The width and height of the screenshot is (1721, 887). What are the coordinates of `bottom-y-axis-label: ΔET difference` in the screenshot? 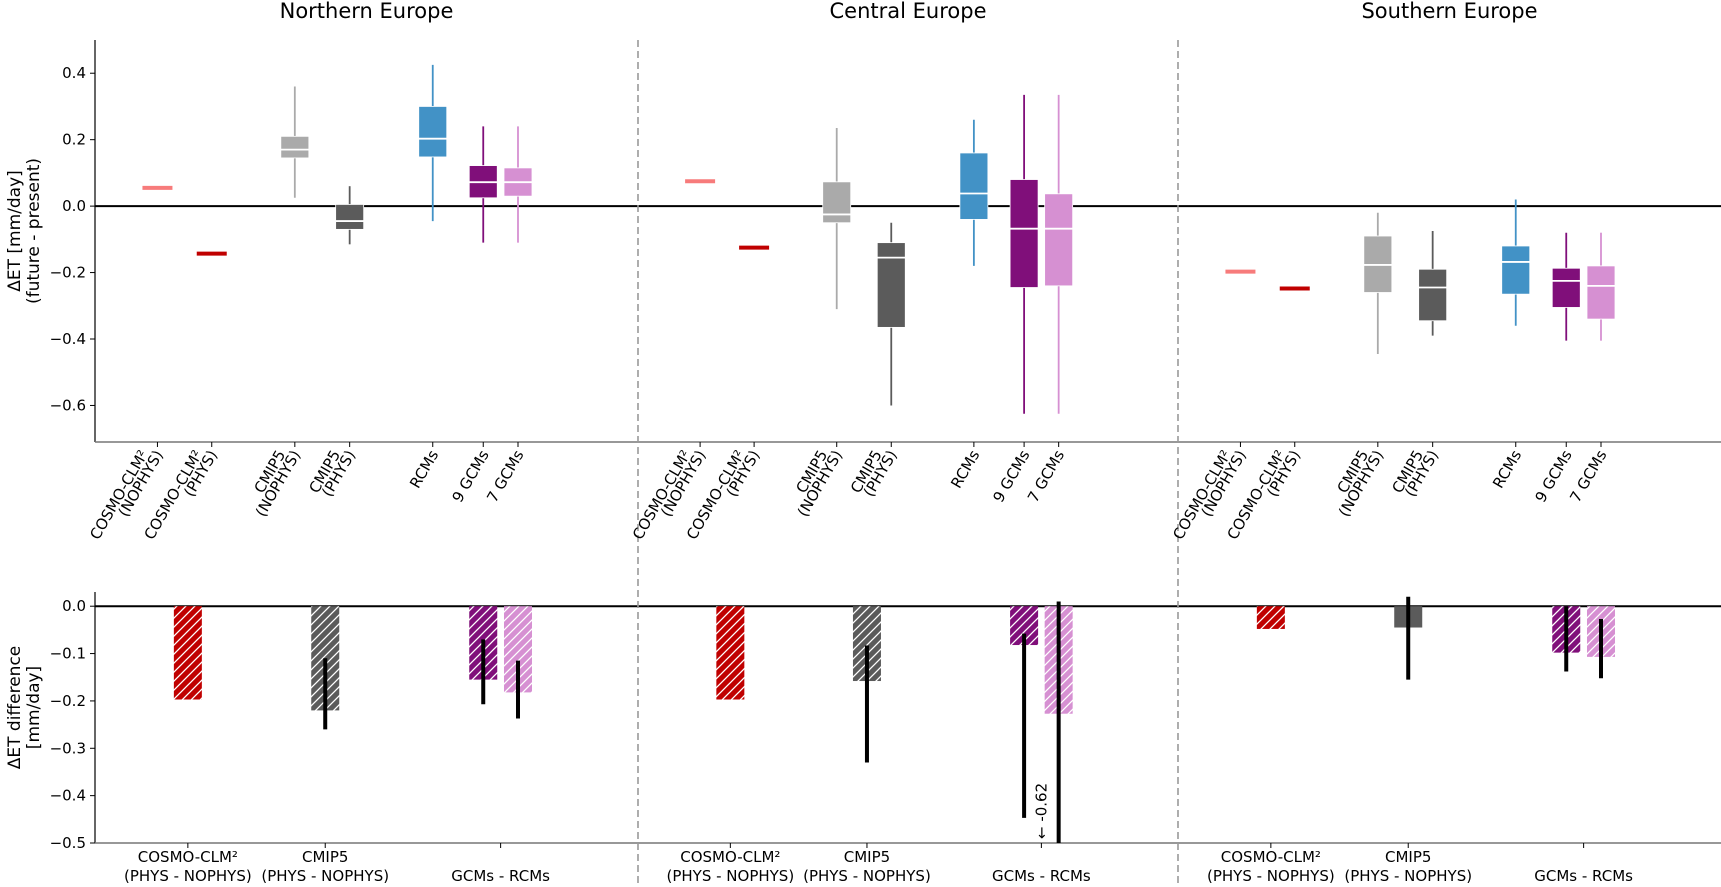 It's located at (15, 708).